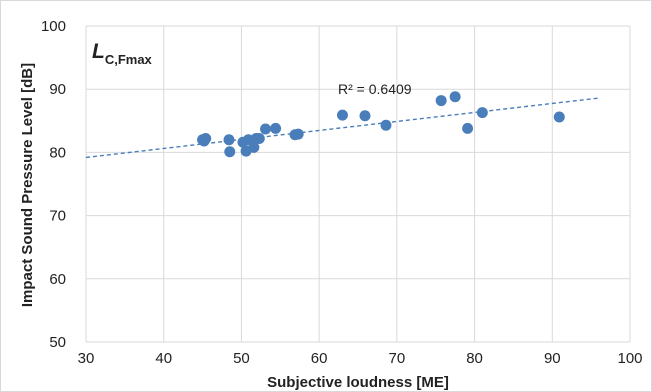 Image resolution: width=652 pixels, height=392 pixels. I want to click on inset-series-label: LC,Fmax, so click(122, 53).